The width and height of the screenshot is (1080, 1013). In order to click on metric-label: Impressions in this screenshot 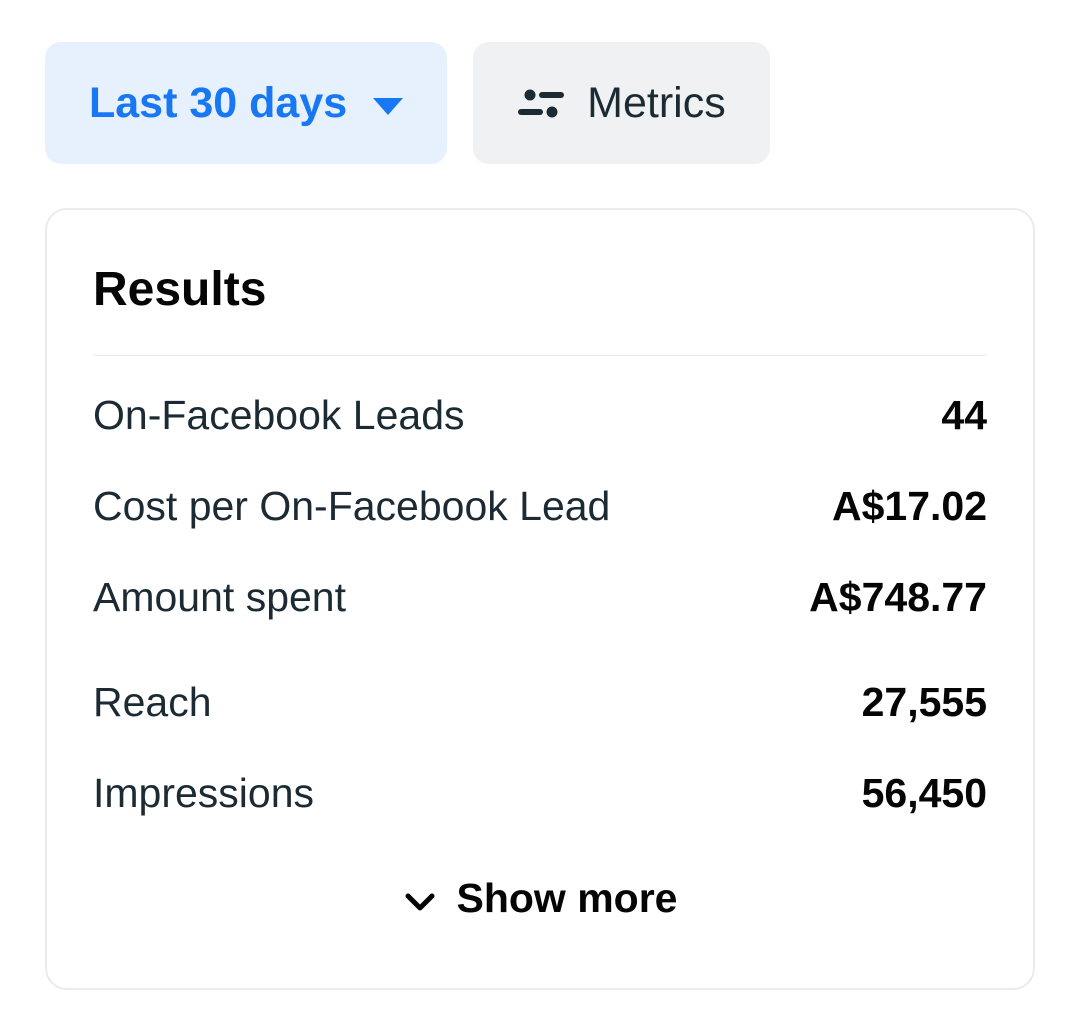, I will do `click(204, 793)`.